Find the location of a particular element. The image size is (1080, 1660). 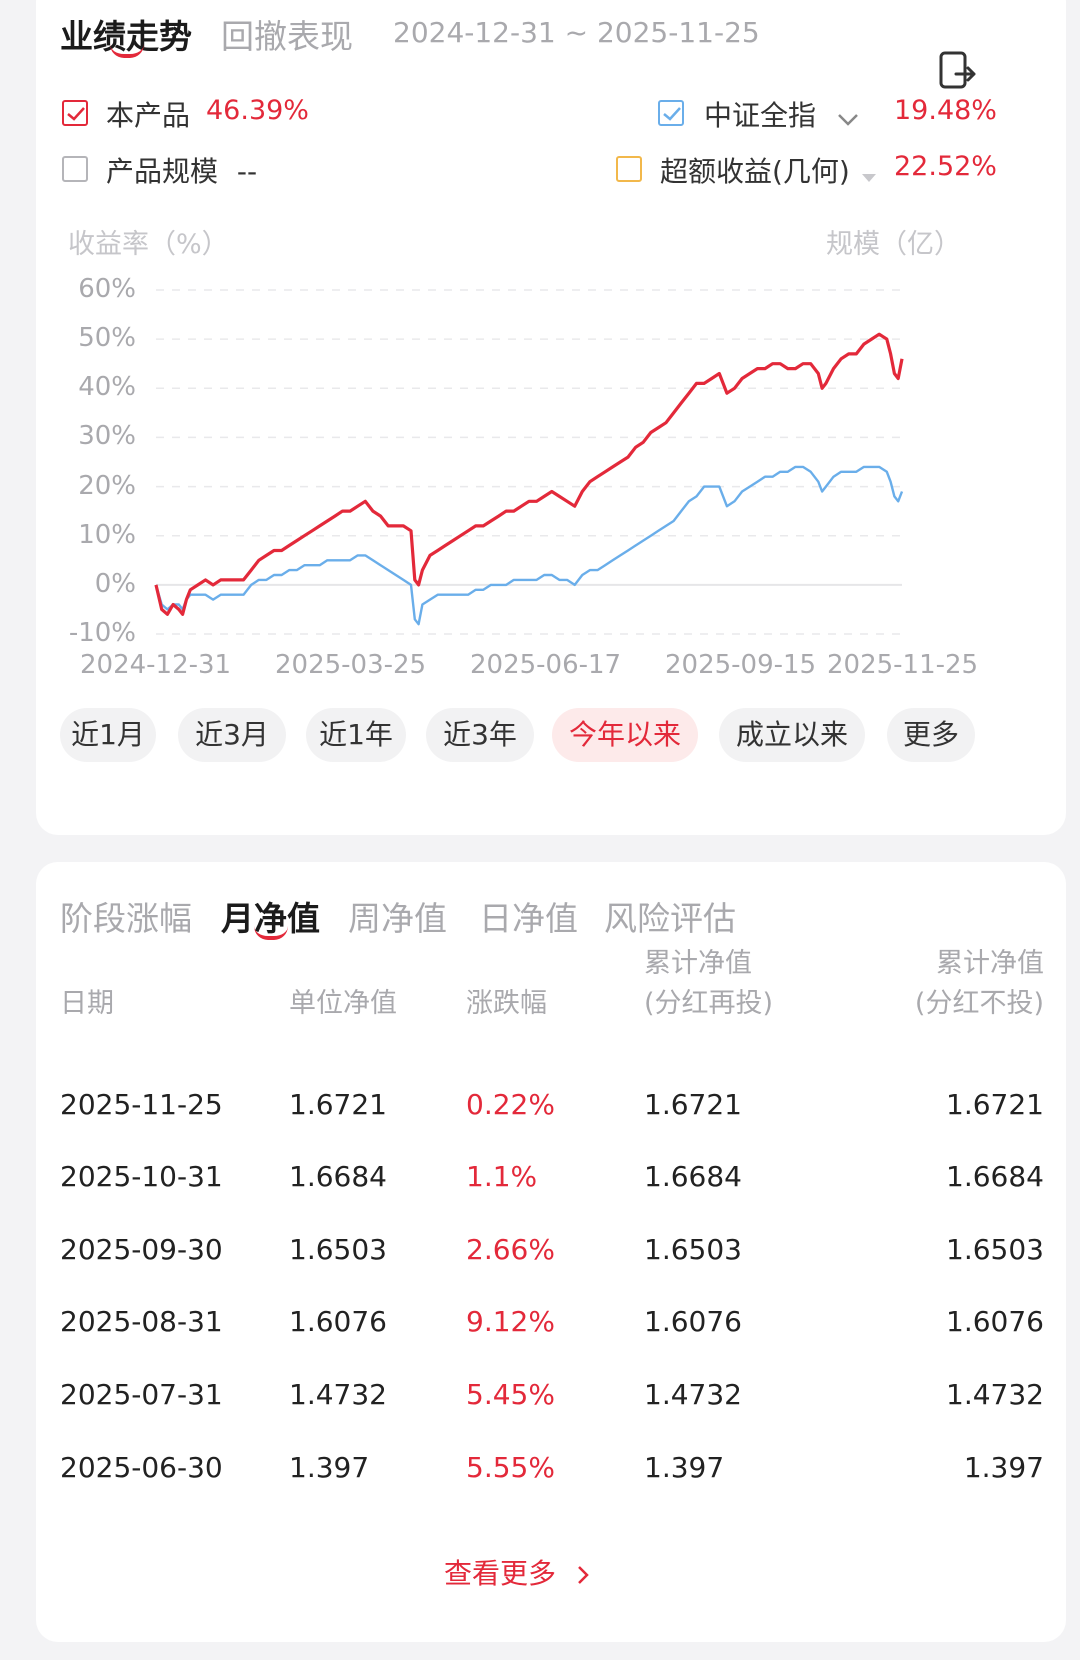

cell-change: 5.55% is located at coordinates (510, 1467).